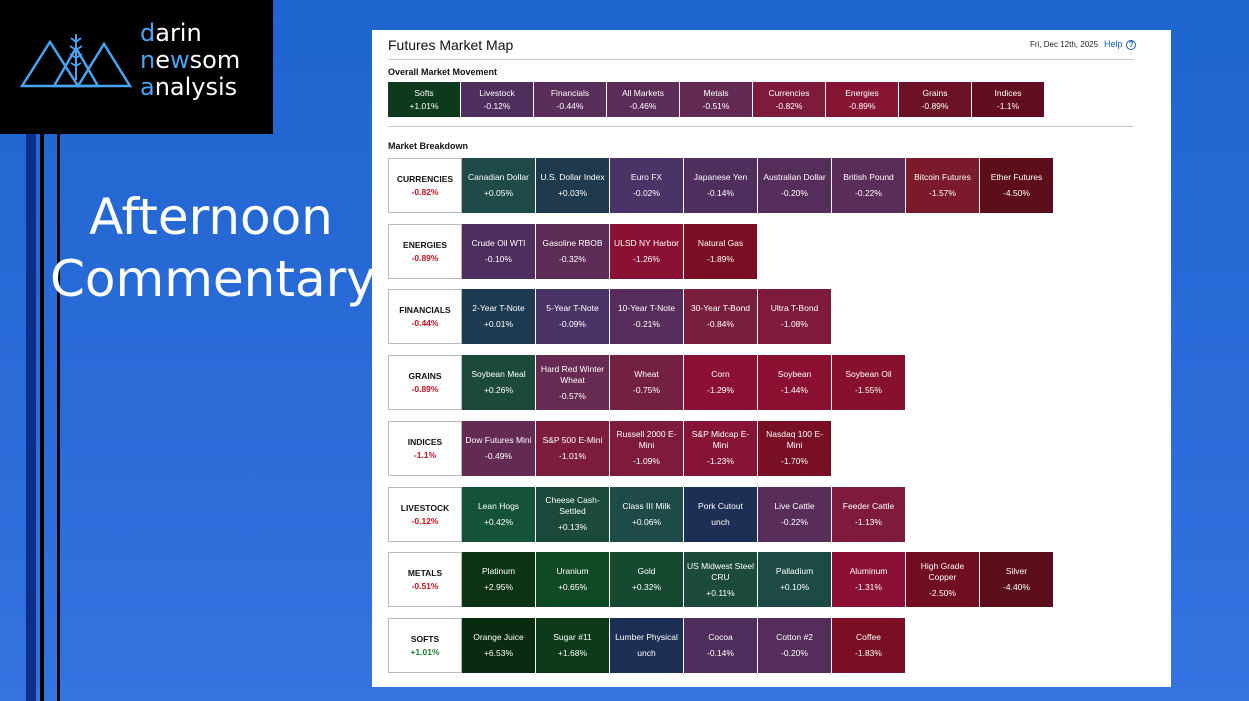 Image resolution: width=1249 pixels, height=701 pixels. What do you see at coordinates (572, 505) in the screenshot?
I see `tile-name: Cheese Cash-Settled` at bounding box center [572, 505].